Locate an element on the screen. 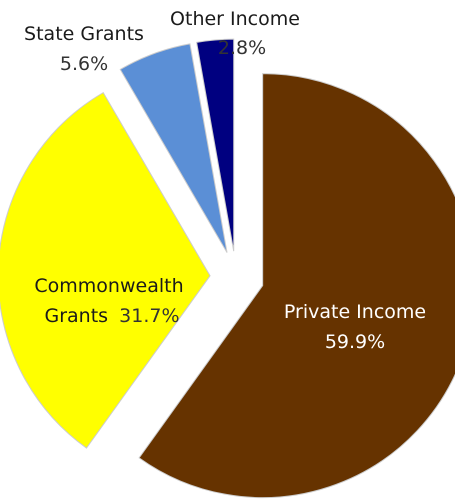 The height and width of the screenshot is (499, 455). label-commonwealth-pct: 31.7% is located at coordinates (149, 316).